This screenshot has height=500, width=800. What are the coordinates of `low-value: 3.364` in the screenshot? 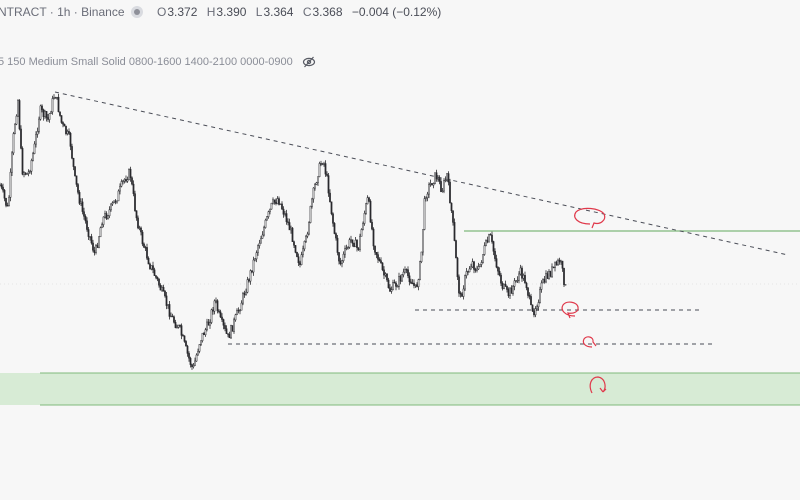 It's located at (278, 12).